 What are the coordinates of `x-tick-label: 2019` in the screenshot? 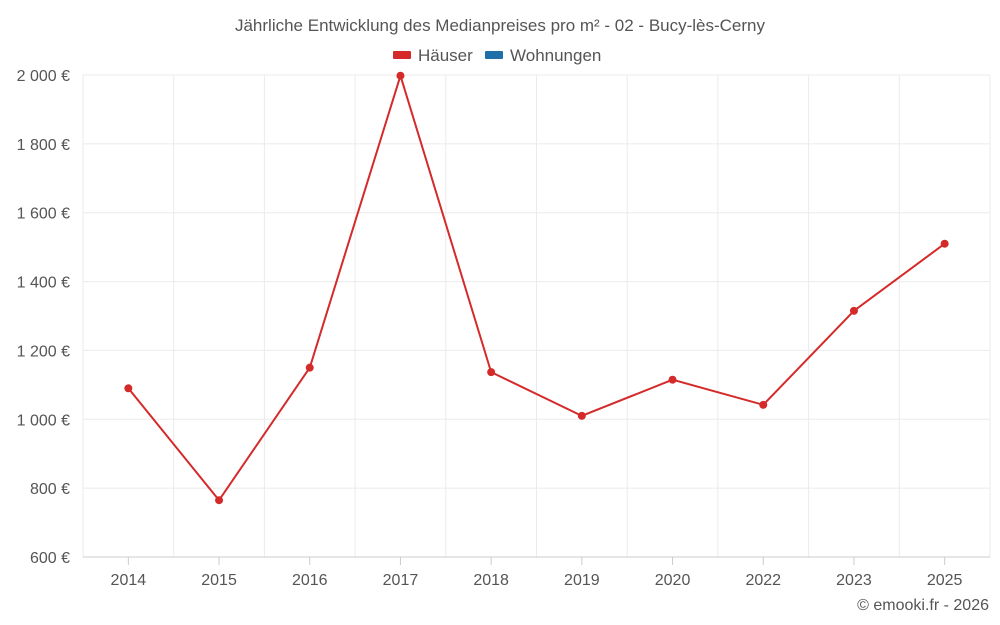 It's located at (582, 580).